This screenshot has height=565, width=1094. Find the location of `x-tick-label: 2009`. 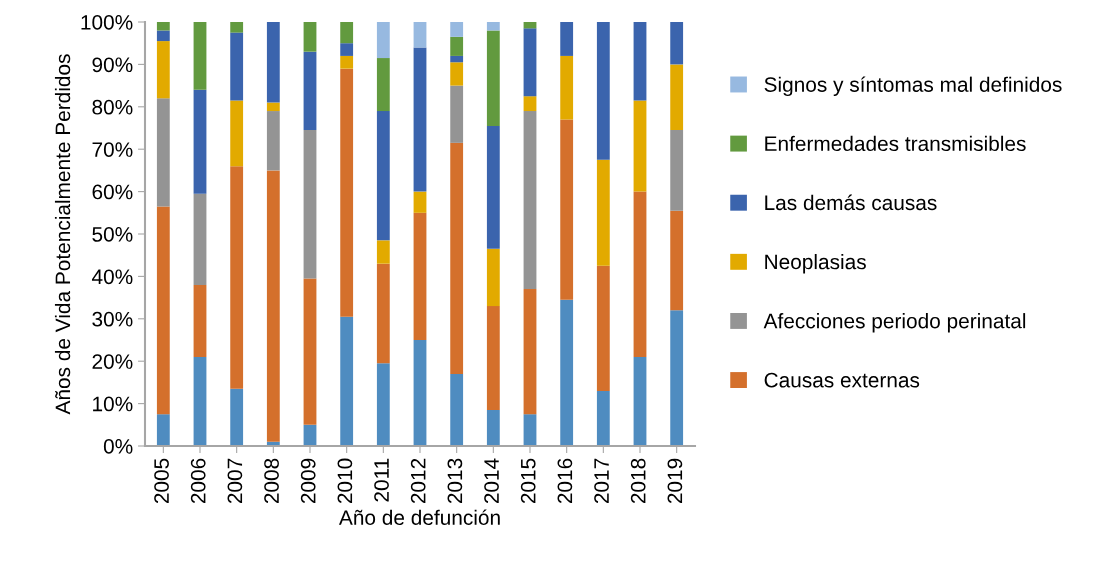

x-tick-label: 2009 is located at coordinates (308, 481).